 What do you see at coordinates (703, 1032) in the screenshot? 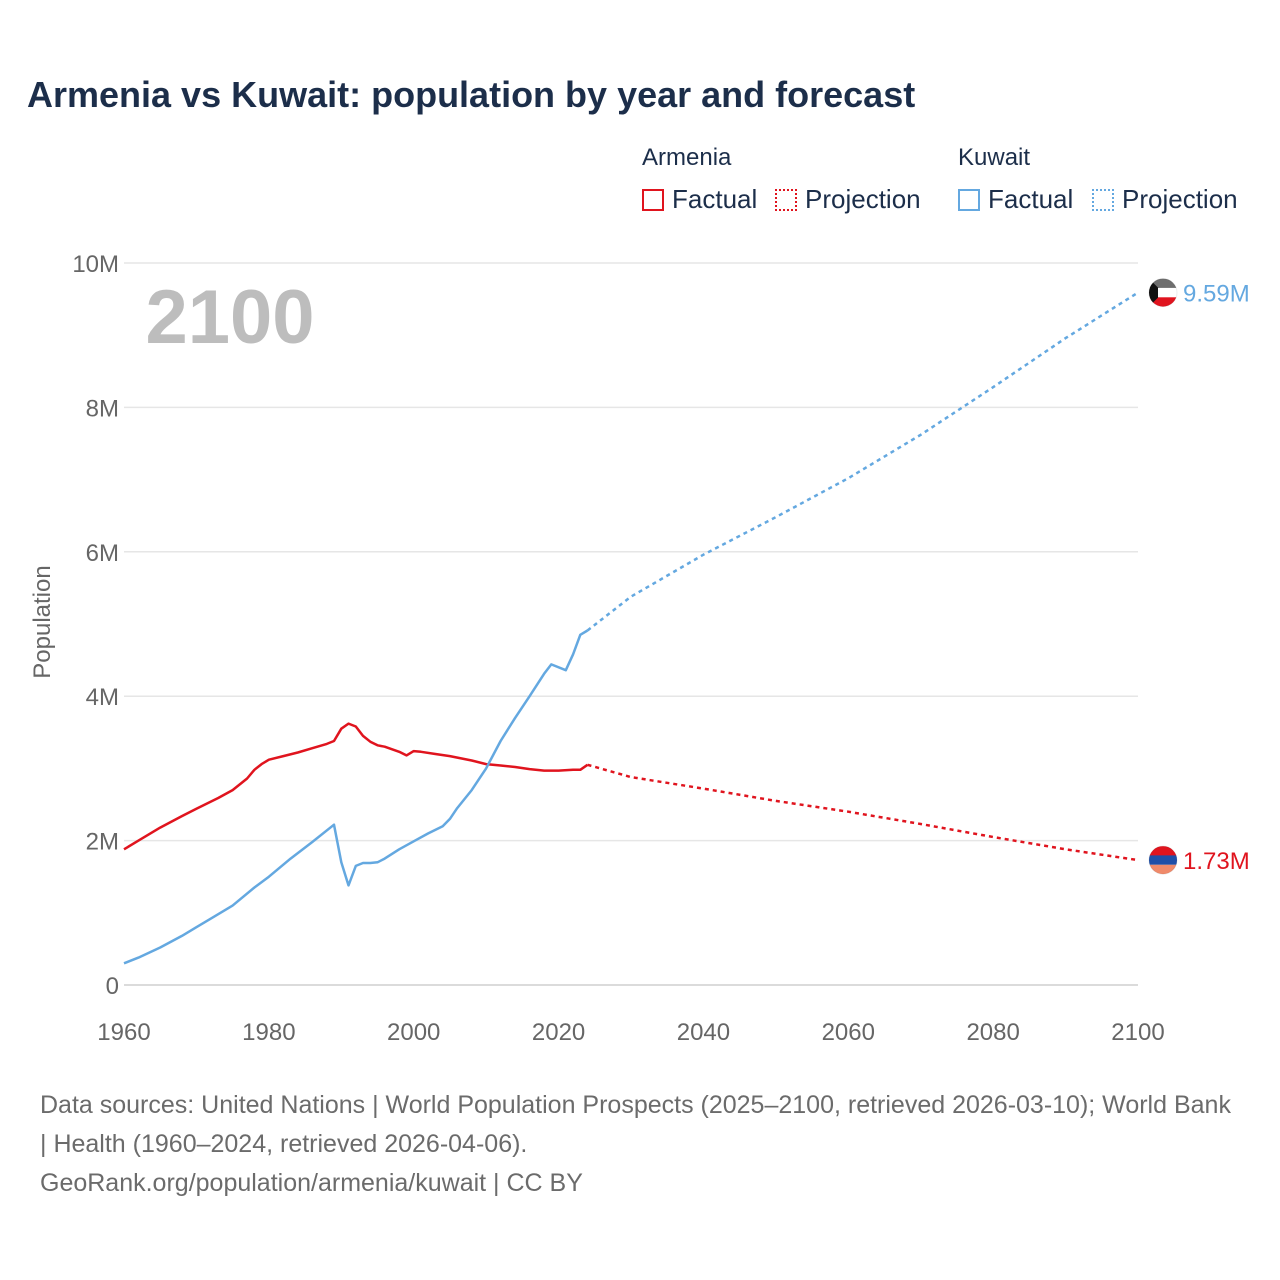
I see `x-tick-label: 2040` at bounding box center [703, 1032].